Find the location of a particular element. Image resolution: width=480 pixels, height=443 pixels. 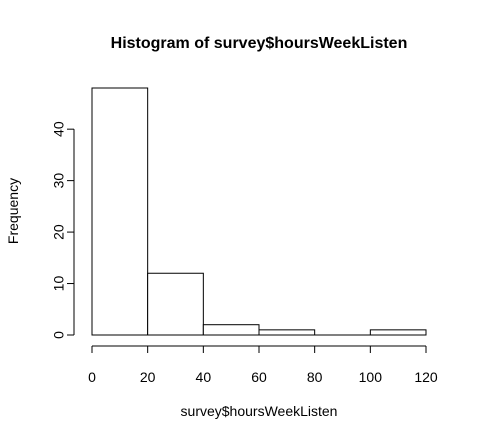

x-tick-label-0: 0 is located at coordinates (92, 377).